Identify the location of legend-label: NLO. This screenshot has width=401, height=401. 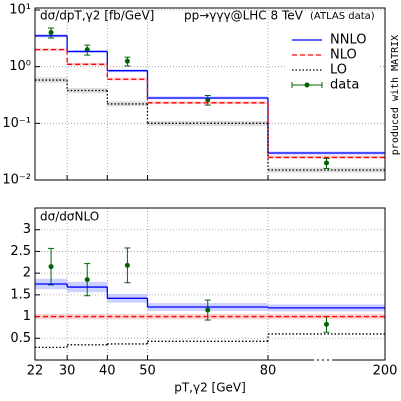
(343, 55).